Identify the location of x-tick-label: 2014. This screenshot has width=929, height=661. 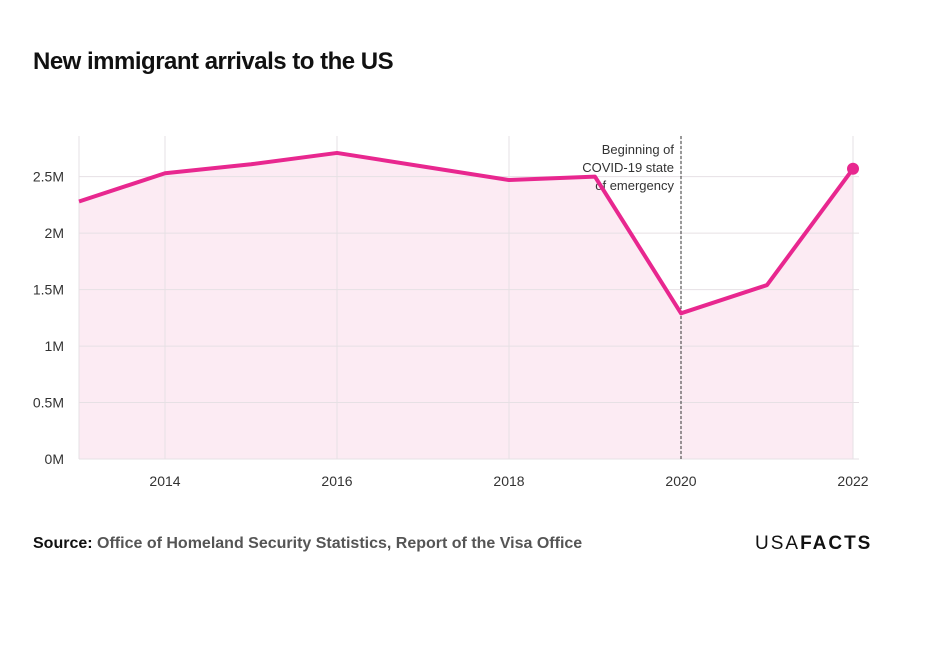
(164, 481).